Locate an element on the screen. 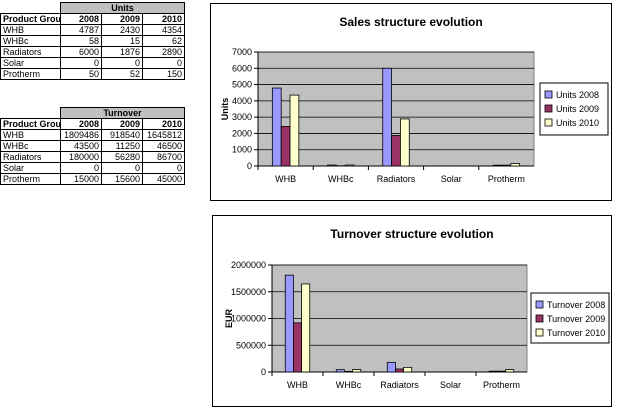 The width and height of the screenshot is (623, 409). x-tick-label: Solar is located at coordinates (451, 179).